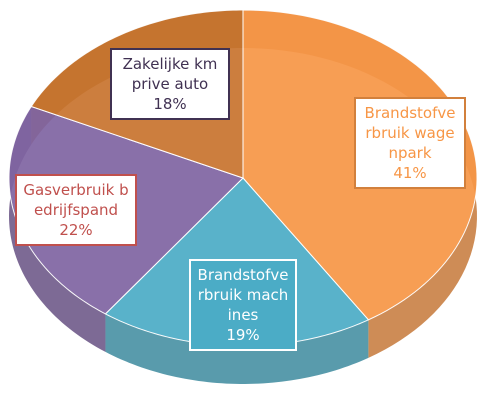  Describe the element at coordinates (410, 173) in the screenshot. I see `value-label: 41%` at that location.